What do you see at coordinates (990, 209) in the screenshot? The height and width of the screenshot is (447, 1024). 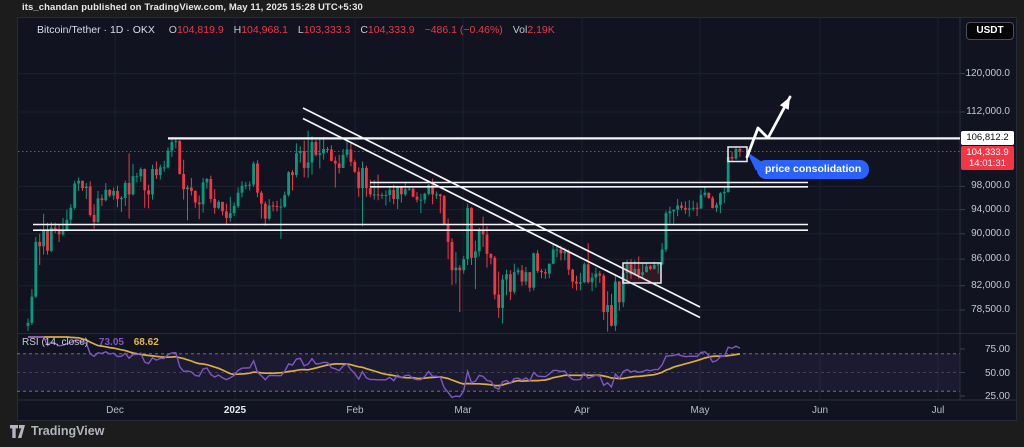 I see `price-axis-label: 94,000.0` at bounding box center [990, 209].